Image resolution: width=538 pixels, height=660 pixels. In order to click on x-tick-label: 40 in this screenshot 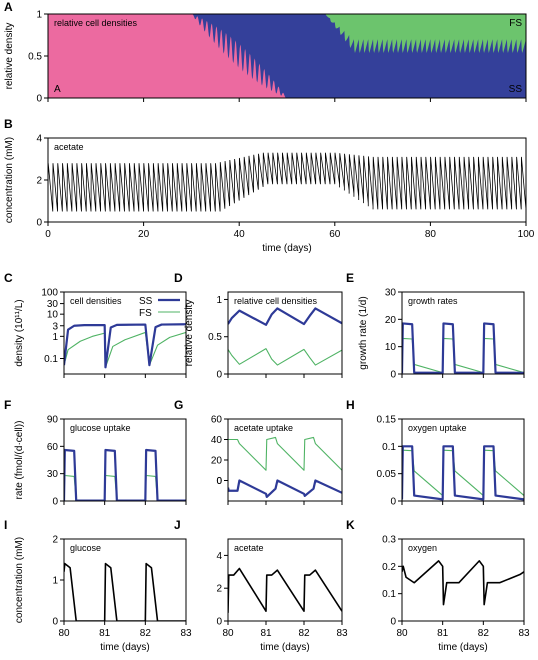, I will do `click(240, 234)`.